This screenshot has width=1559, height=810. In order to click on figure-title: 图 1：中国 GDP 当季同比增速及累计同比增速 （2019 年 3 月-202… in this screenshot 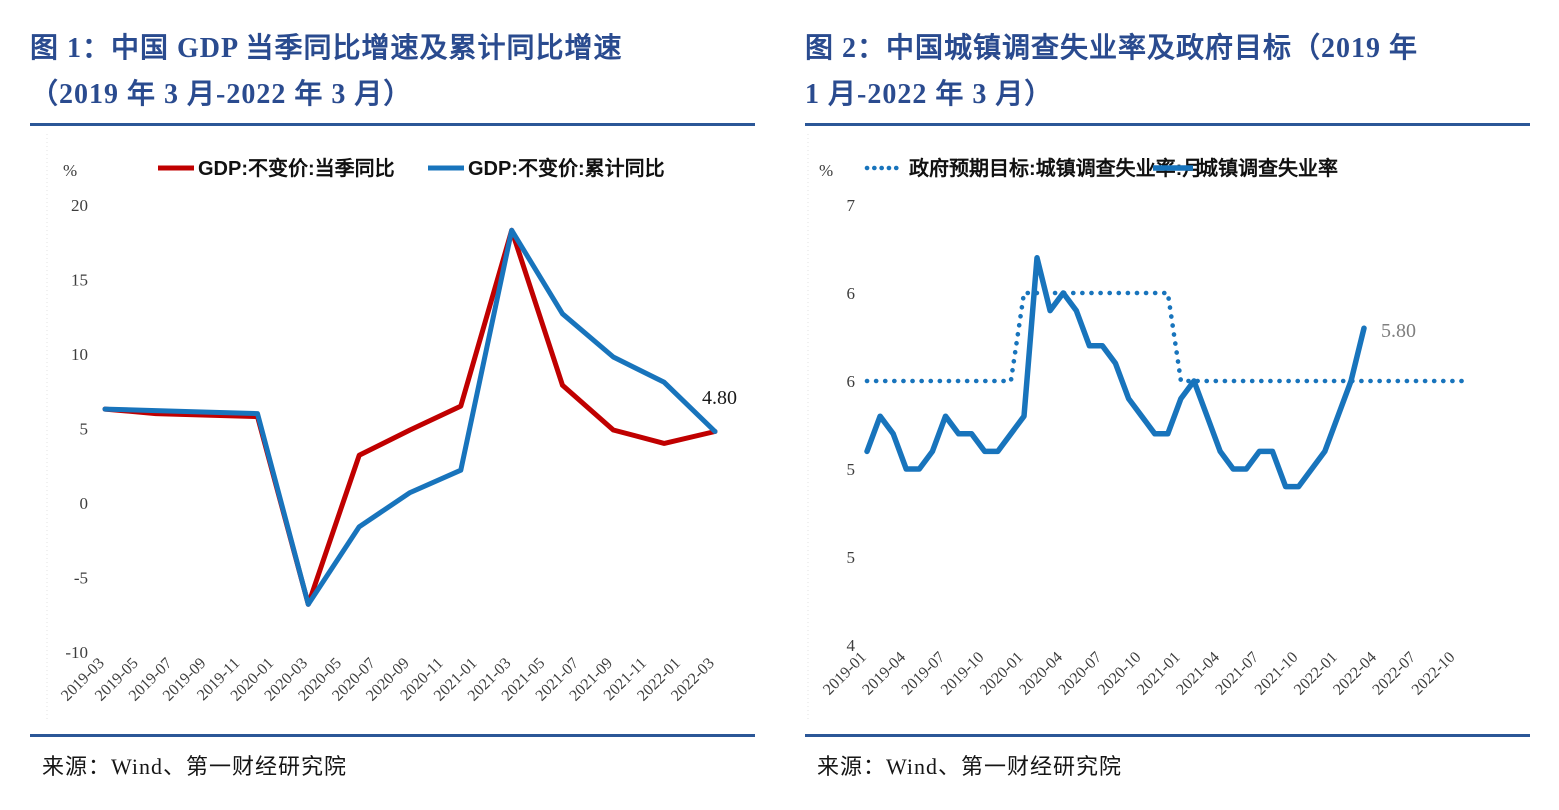, I will do `click(392, 72)`.